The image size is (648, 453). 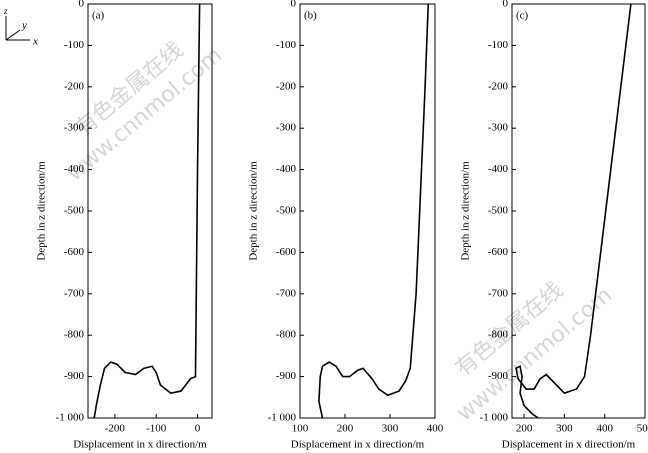 What do you see at coordinates (5, 11) in the screenshot?
I see `icon-label: z` at bounding box center [5, 11].